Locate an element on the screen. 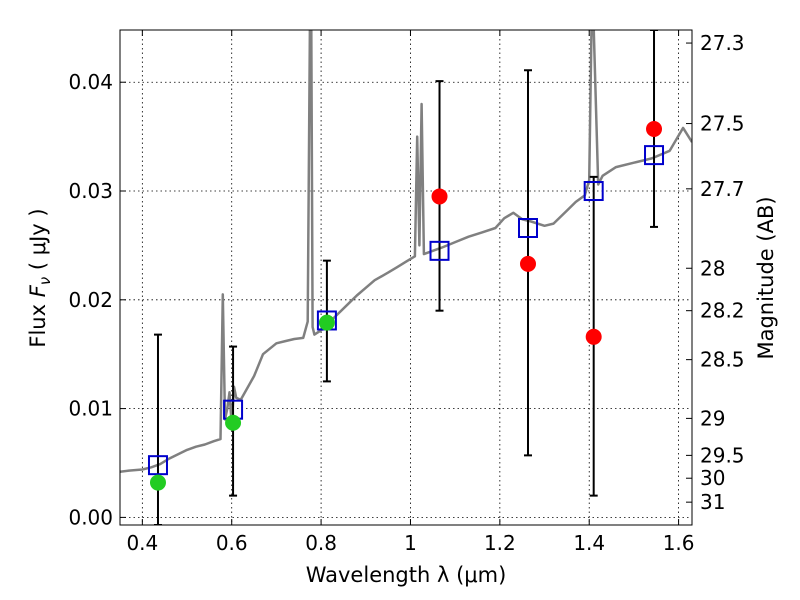 The height and width of the screenshot is (600, 800). y-axis-title-symbol: F is located at coordinates (38, 290).